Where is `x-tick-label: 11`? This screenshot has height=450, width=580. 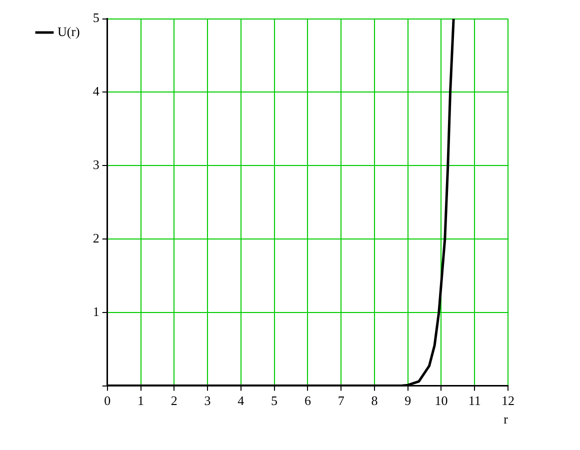
x-tick-label: 11 is located at coordinates (474, 400).